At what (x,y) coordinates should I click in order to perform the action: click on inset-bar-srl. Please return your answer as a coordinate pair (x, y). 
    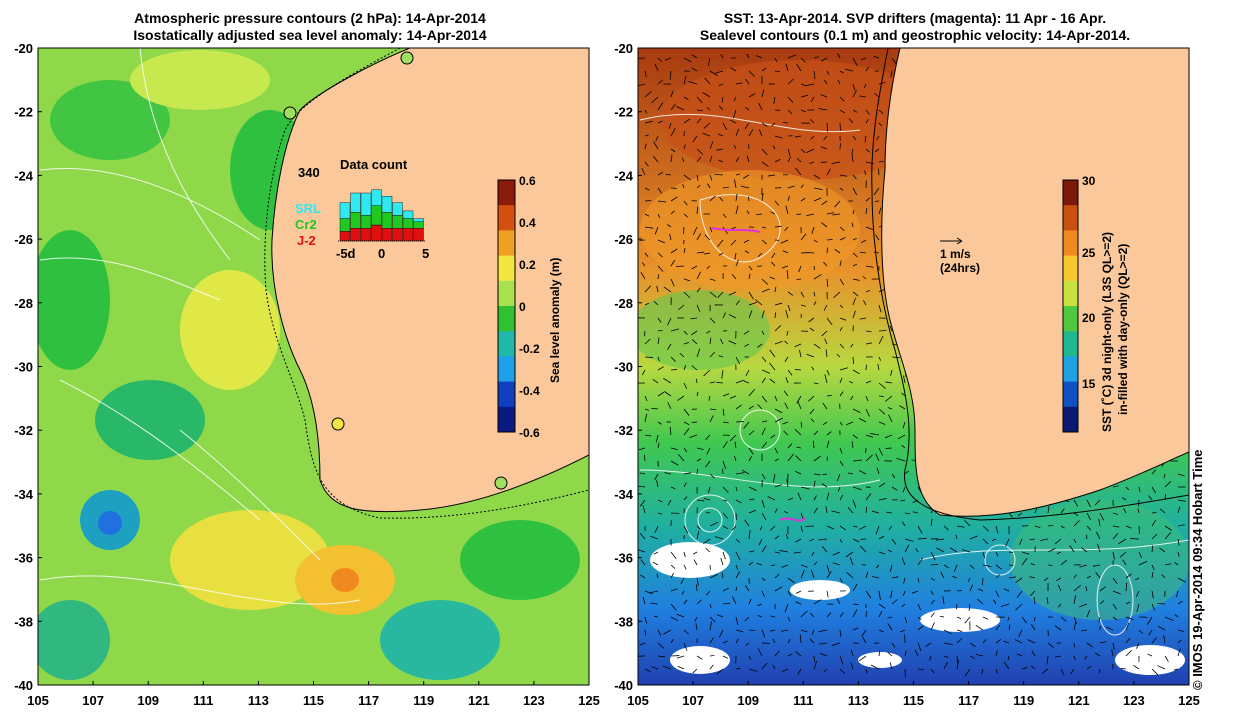
    Looking at the image, I should click on (376, 198).